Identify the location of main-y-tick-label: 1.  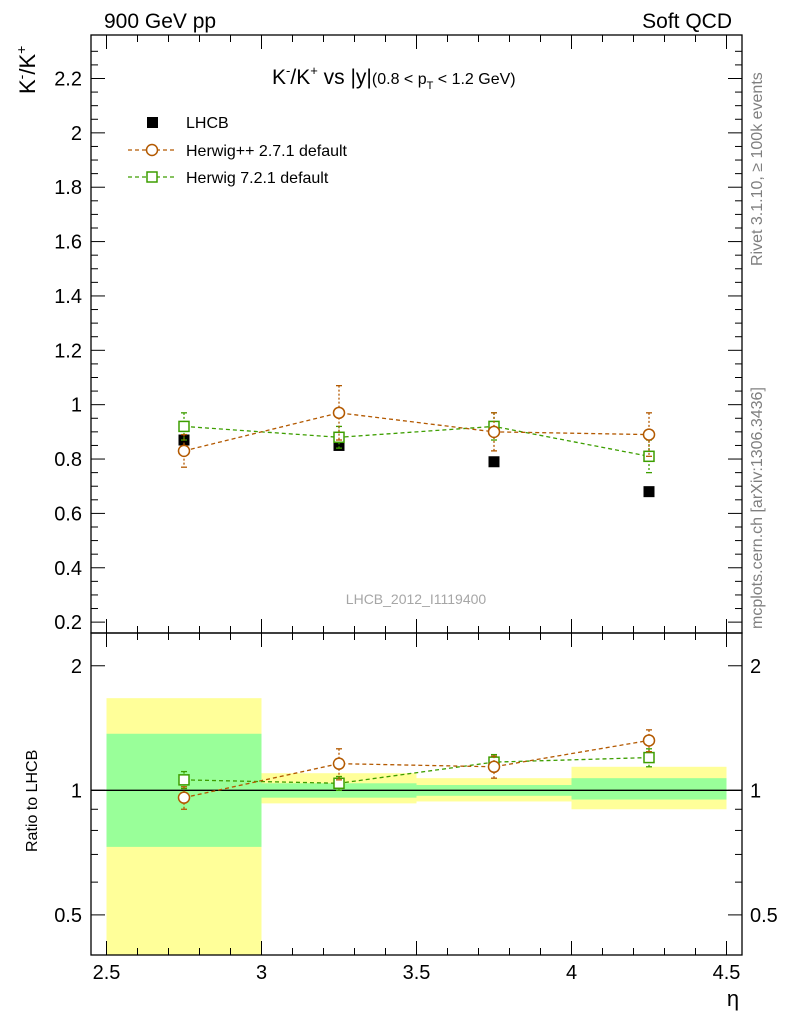
(76, 406).